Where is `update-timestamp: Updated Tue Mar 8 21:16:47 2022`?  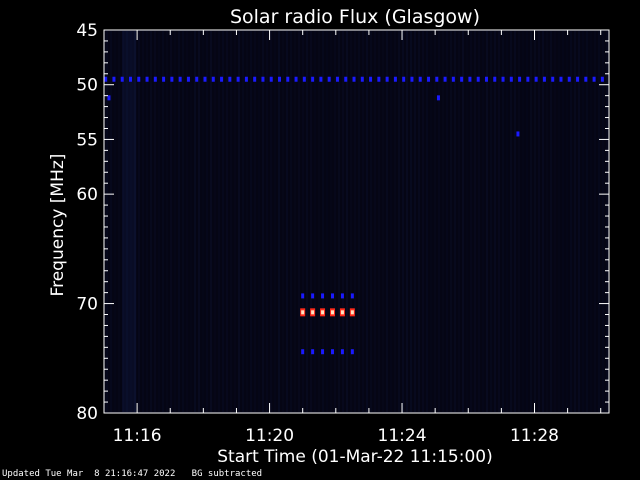
update-timestamp: Updated Tue Mar 8 21:16:47 2022 is located at coordinates (89, 474).